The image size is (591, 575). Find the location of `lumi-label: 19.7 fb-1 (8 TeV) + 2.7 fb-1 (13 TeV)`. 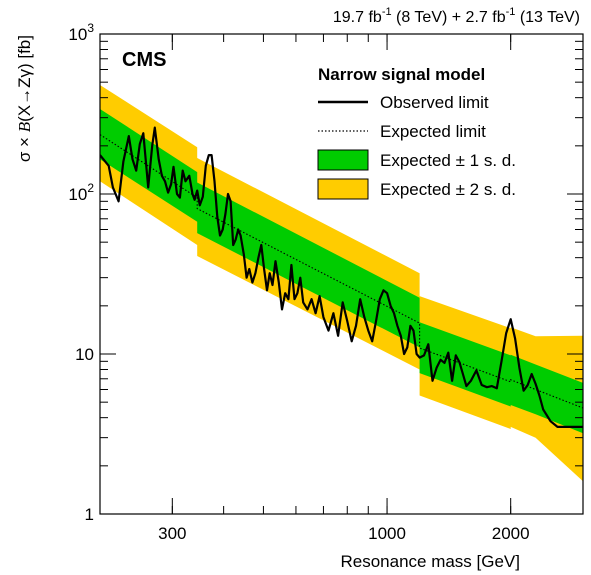

lumi-label: 19.7 fb-1 (8 TeV) + 2.7 fb-1 (13 TeV) is located at coordinates (456, 16).